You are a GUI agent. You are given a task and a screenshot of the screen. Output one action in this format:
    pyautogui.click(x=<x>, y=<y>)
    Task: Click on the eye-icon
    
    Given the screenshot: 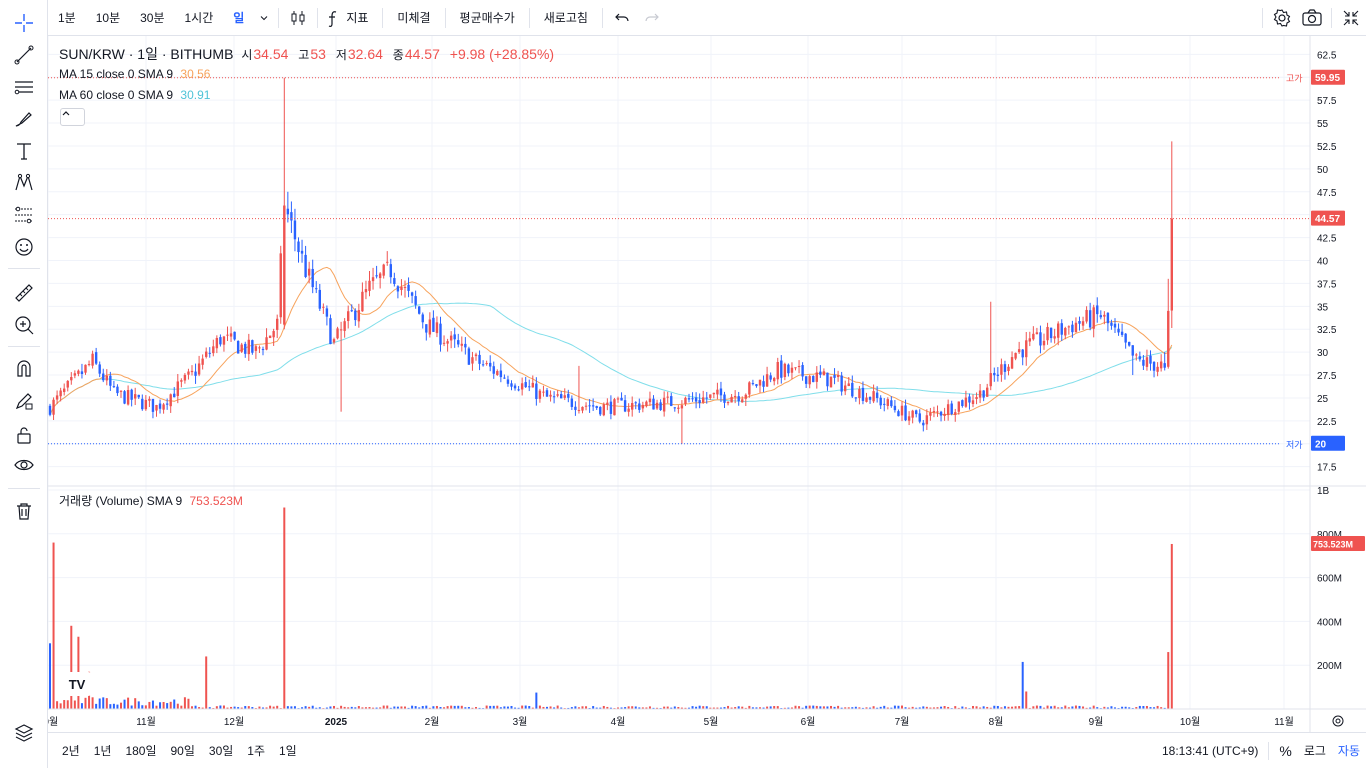 What is the action you would take?
    pyautogui.click(x=24, y=465)
    